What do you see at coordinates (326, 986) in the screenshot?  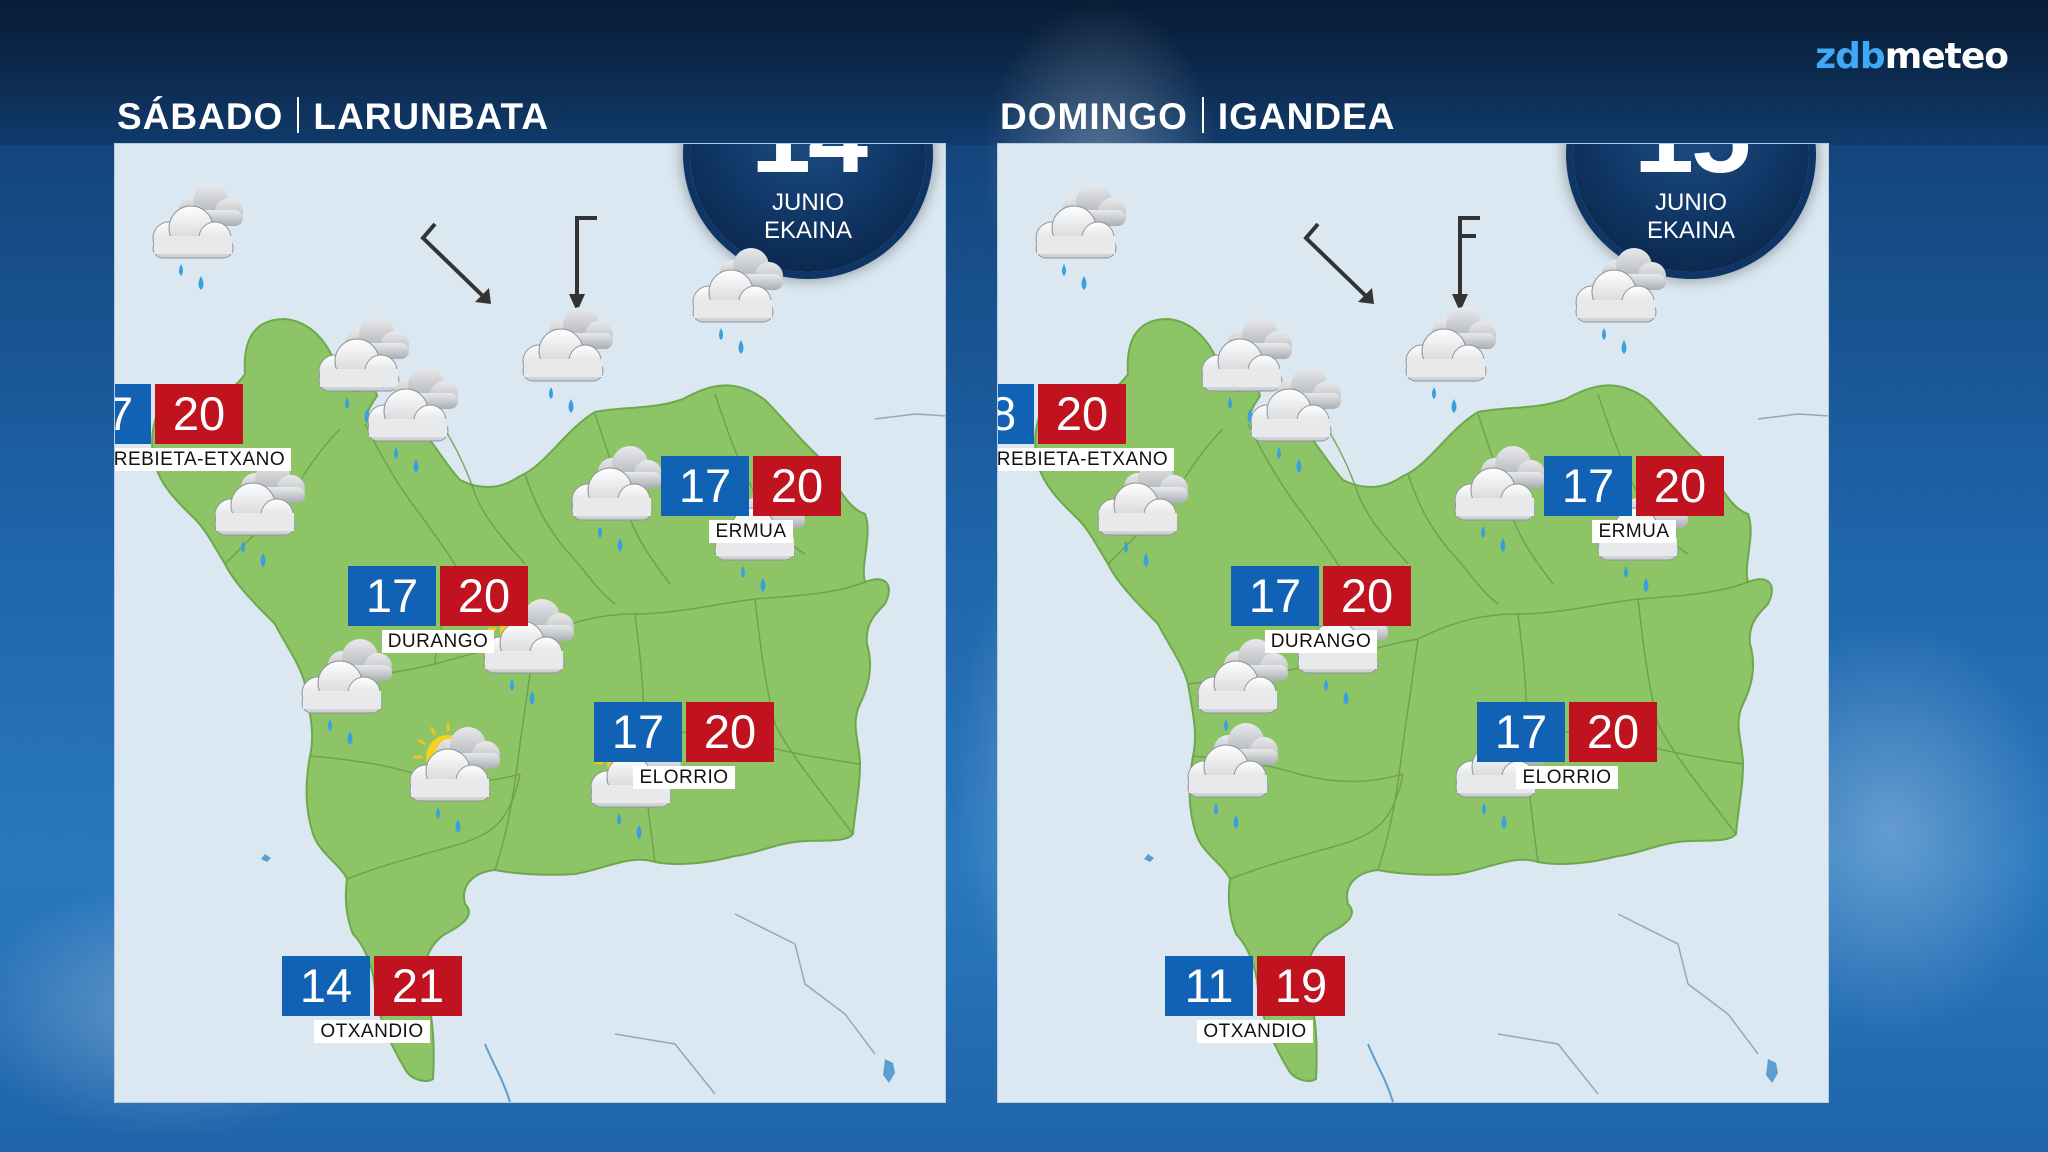 I see `min-temperature: 14` at bounding box center [326, 986].